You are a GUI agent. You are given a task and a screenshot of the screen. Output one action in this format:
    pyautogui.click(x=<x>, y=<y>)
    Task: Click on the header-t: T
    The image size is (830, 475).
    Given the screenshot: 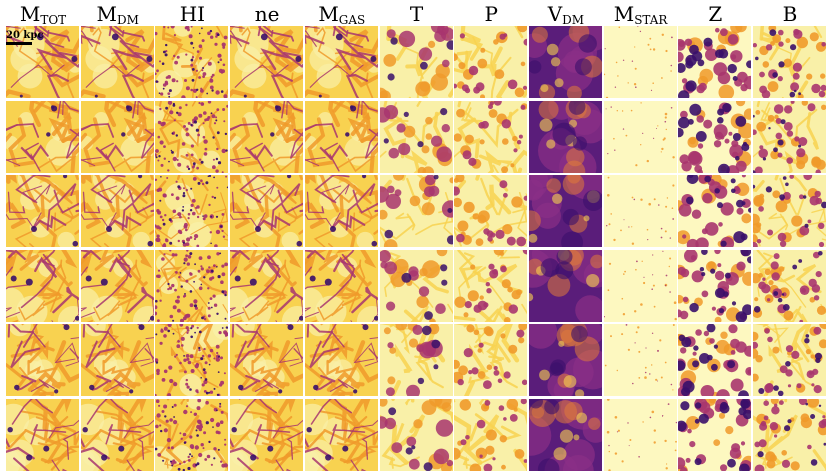 What is the action you would take?
    pyautogui.click(x=417, y=14)
    